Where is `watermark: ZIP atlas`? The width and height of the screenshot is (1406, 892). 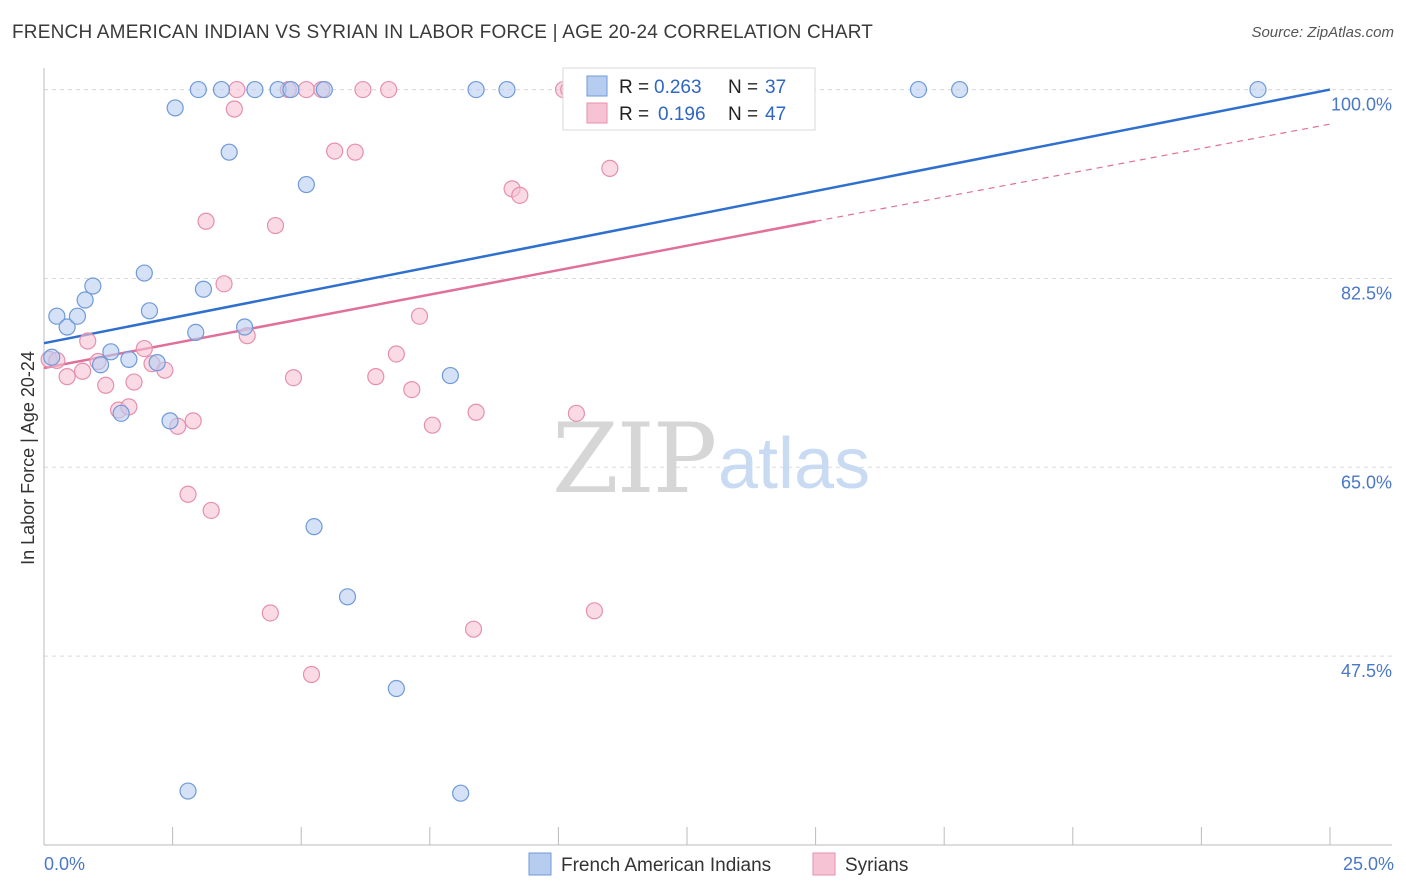 watermark: ZIP atlas is located at coordinates (711, 459).